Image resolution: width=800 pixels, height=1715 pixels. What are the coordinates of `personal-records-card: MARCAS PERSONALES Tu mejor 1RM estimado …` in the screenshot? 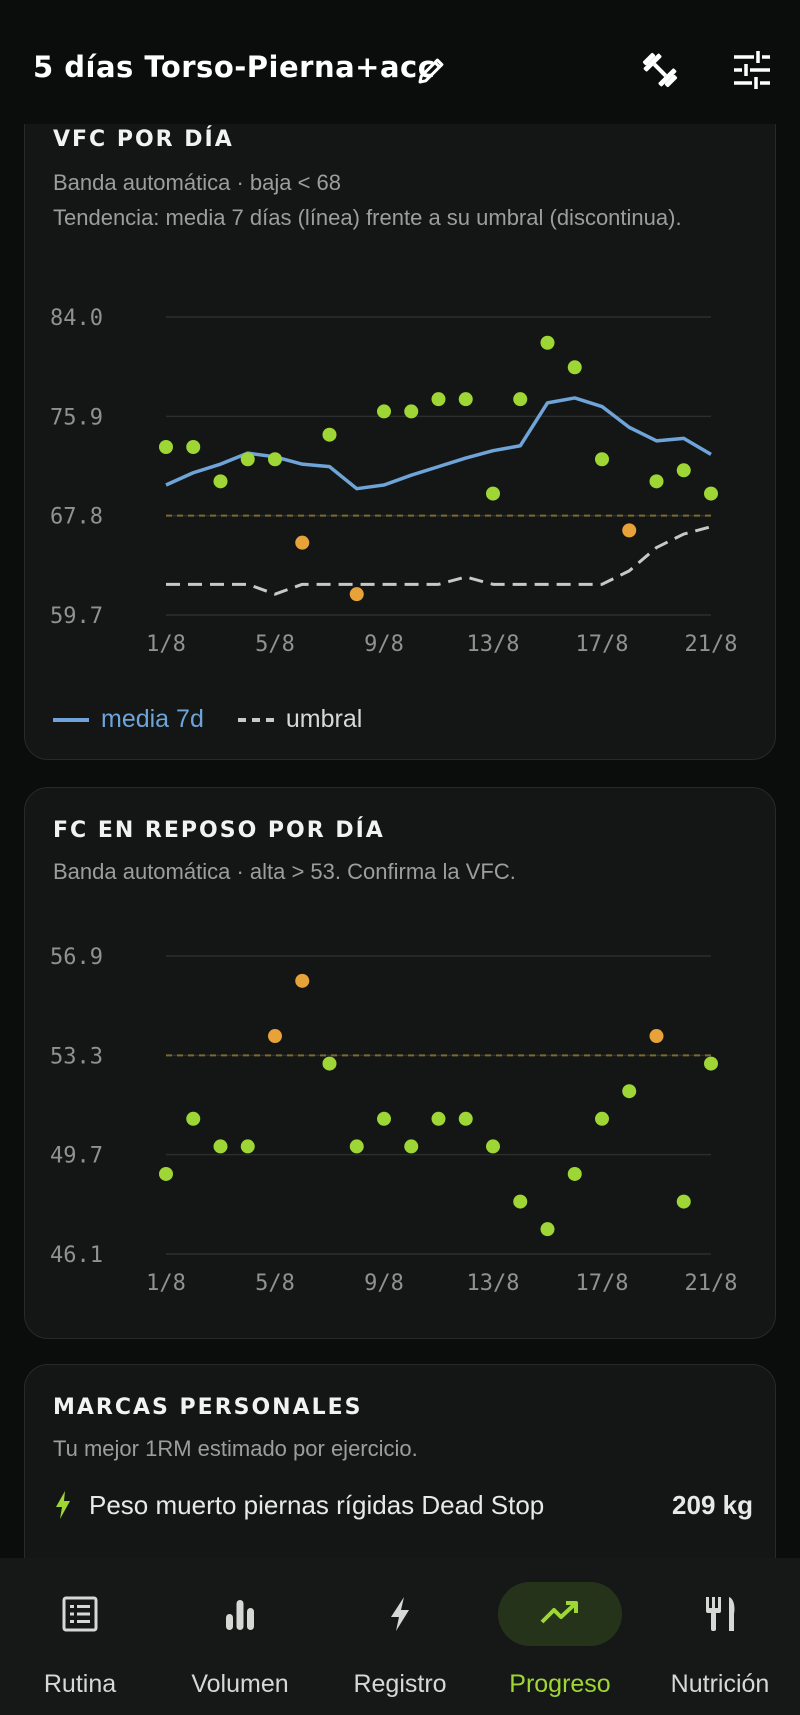 It's located at (400, 1461).